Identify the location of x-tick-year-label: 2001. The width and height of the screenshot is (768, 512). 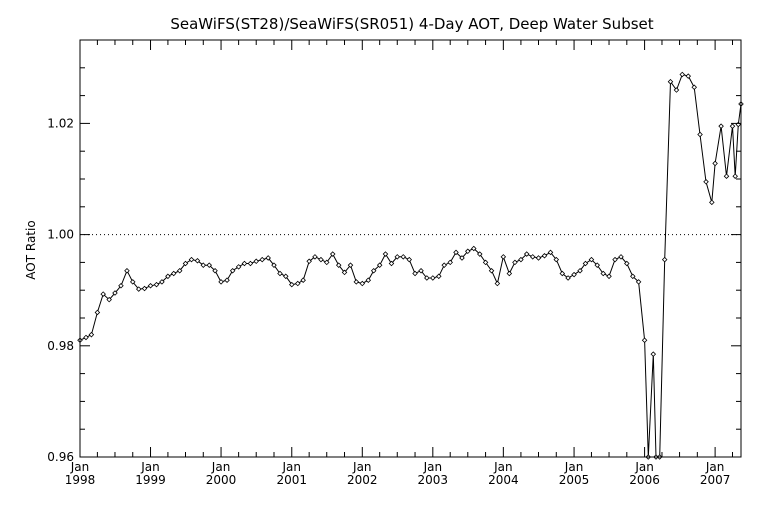
(291, 480).